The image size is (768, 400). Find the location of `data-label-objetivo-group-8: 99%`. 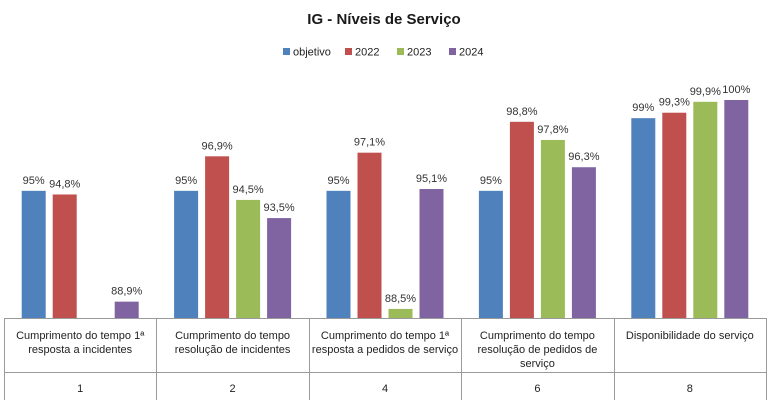

data-label-objetivo-group-8: 99% is located at coordinates (643, 108).